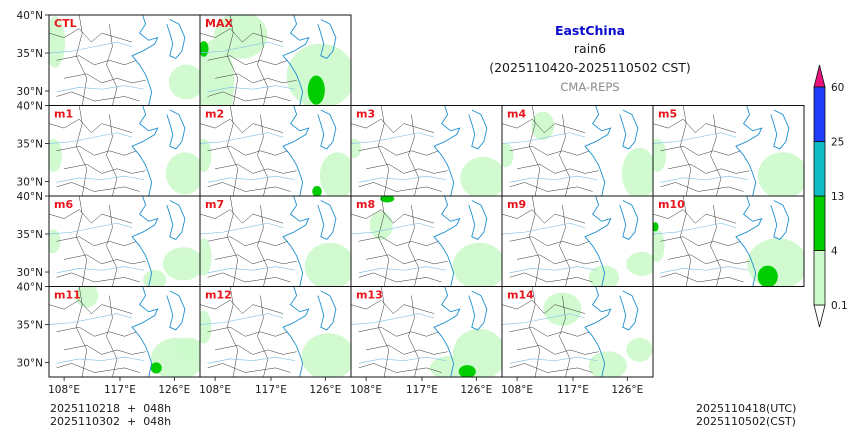  What do you see at coordinates (837, 197) in the screenshot?
I see `colorbar-tick-label: 13` at bounding box center [837, 197].